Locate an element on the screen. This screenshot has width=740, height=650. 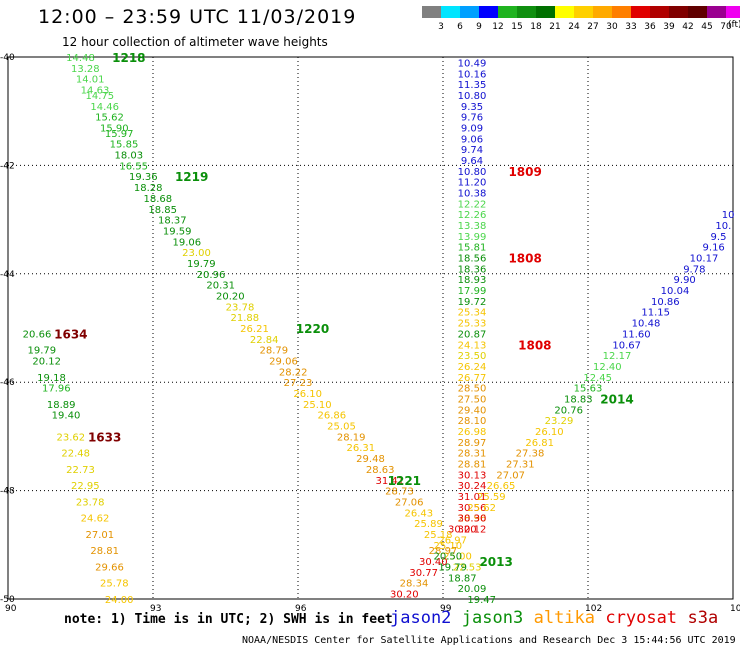
wave-height-label: 18.56 is located at coordinates (472, 259).